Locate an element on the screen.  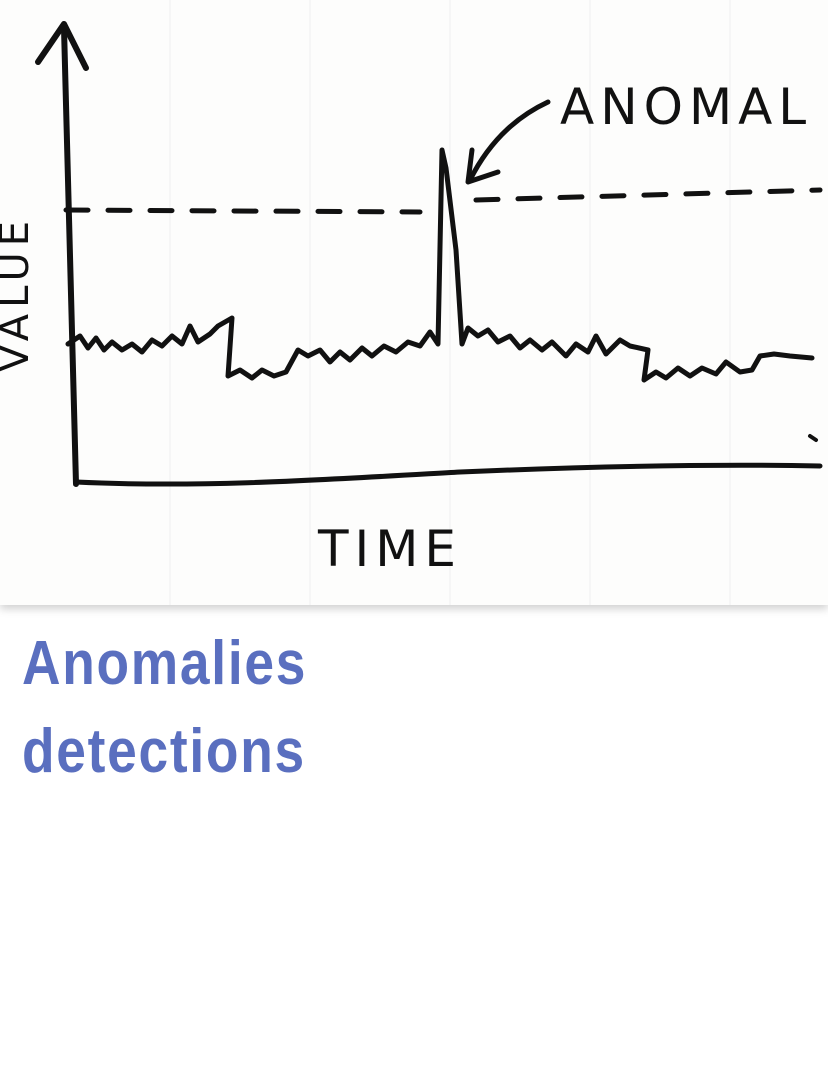
x-axis-label: TIME is located at coordinates (389, 549).